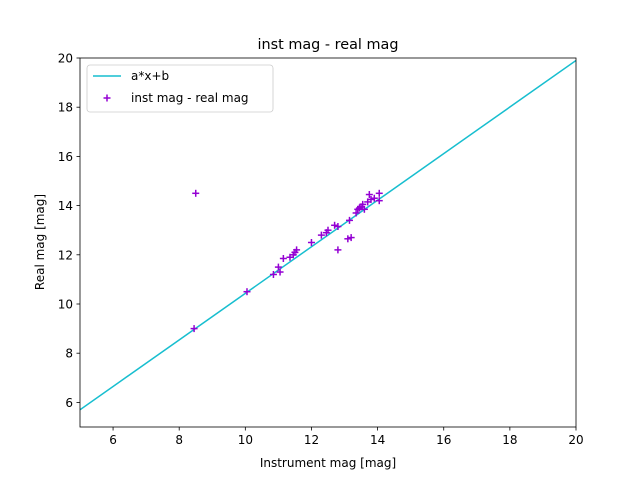 The image size is (640, 480). What do you see at coordinates (311, 440) in the screenshot?
I see `x-tick-label: 12` at bounding box center [311, 440].